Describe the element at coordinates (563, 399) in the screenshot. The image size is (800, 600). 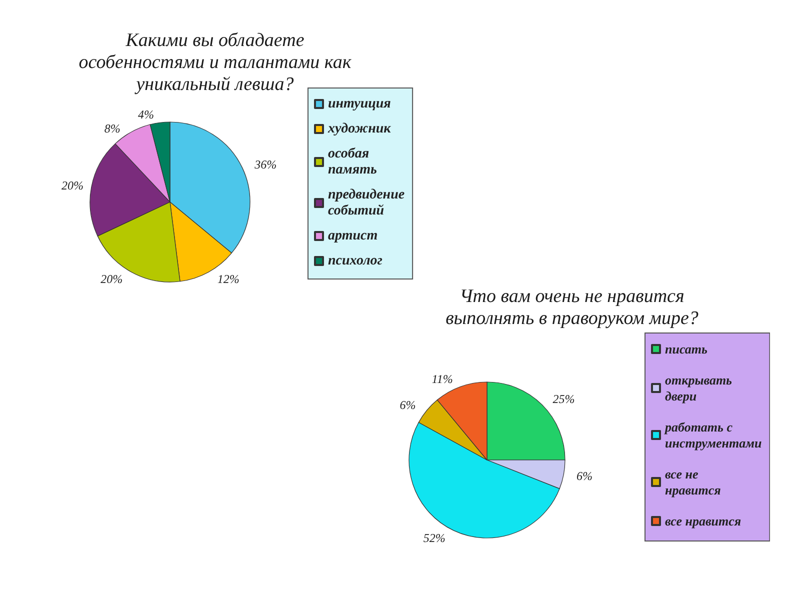
I see `data-label: 25%` at that location.